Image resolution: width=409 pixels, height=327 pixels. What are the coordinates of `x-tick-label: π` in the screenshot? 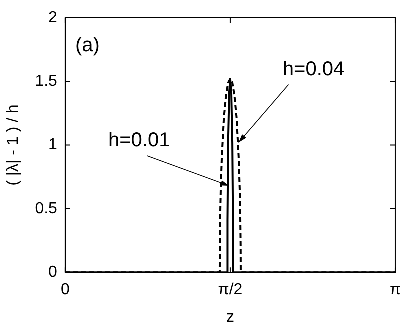 It's located at (396, 290).